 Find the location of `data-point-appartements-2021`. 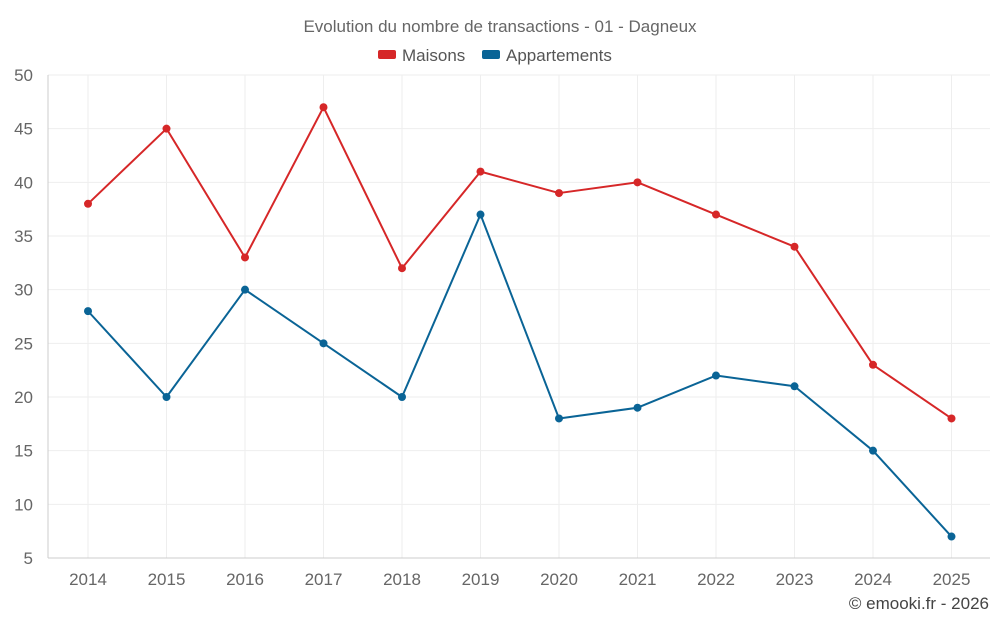

data-point-appartements-2021 is located at coordinates (637, 407).